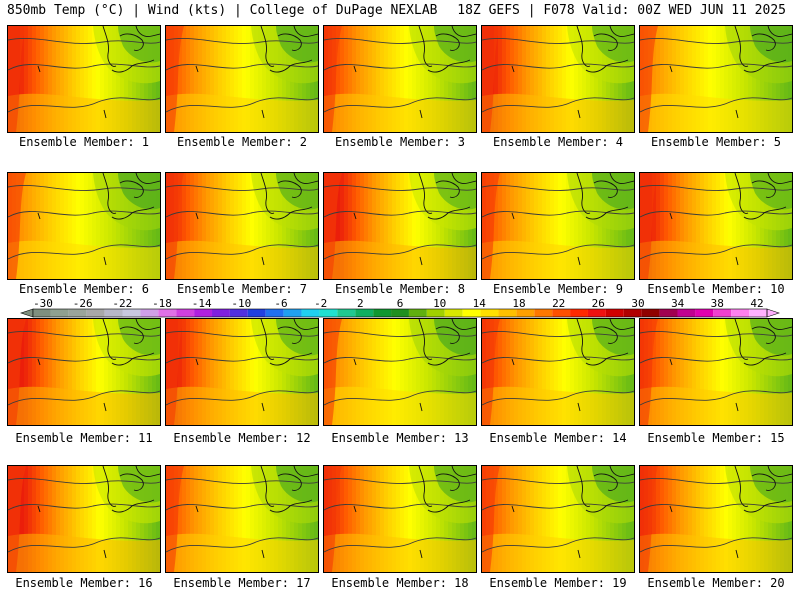 This screenshot has width=800, height=600. What do you see at coordinates (558, 303) in the screenshot?
I see `colorbar-tick-label: 22` at bounding box center [558, 303].